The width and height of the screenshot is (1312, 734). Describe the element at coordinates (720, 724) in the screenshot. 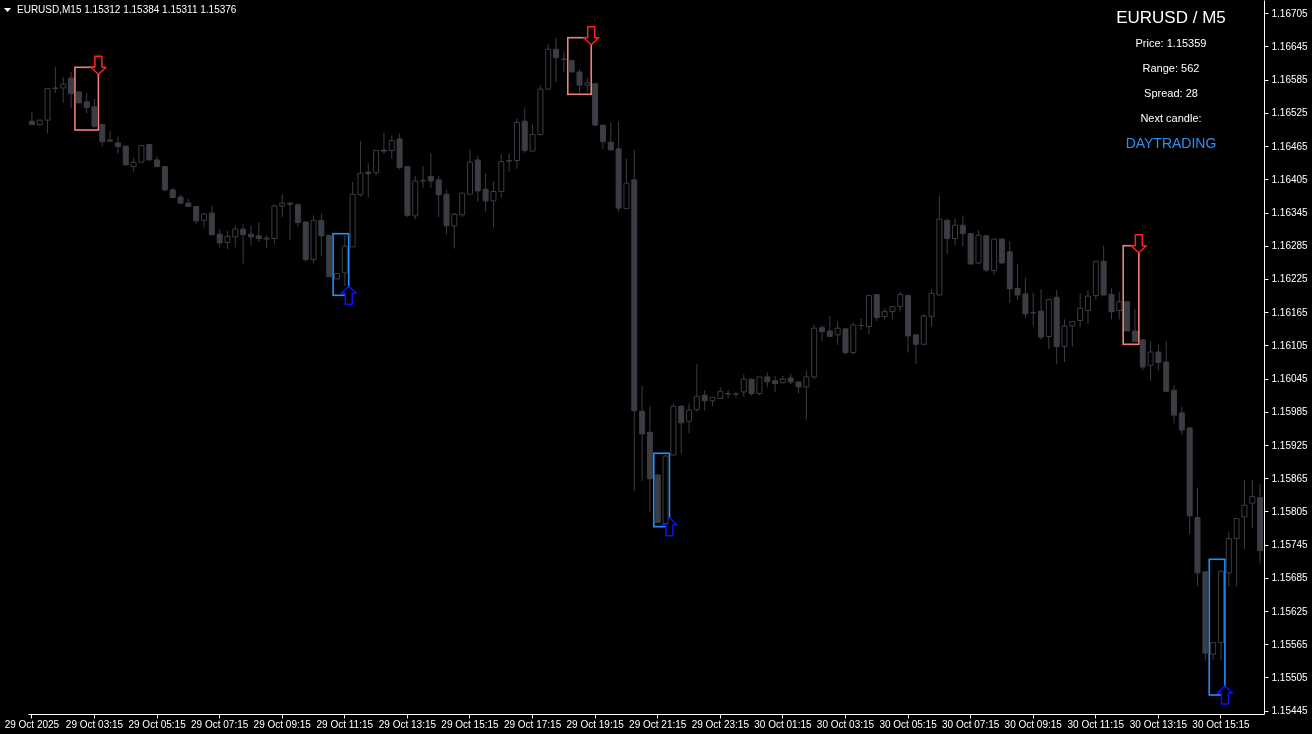

I see `x-tick-label: 29 Oct 23:15` at that location.